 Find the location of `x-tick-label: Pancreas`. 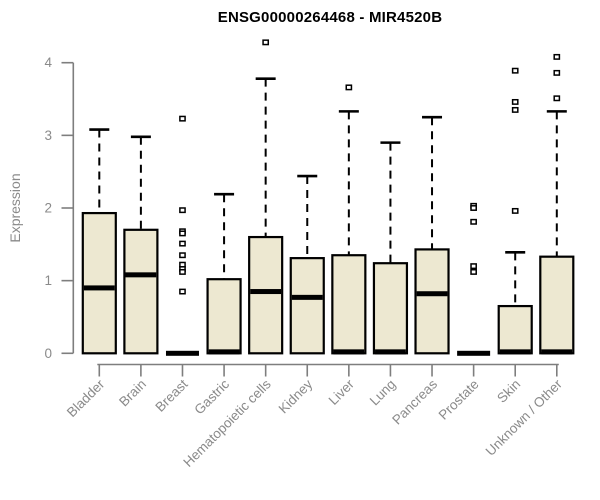

x-tick-label: Pancreas is located at coordinates (414, 401).